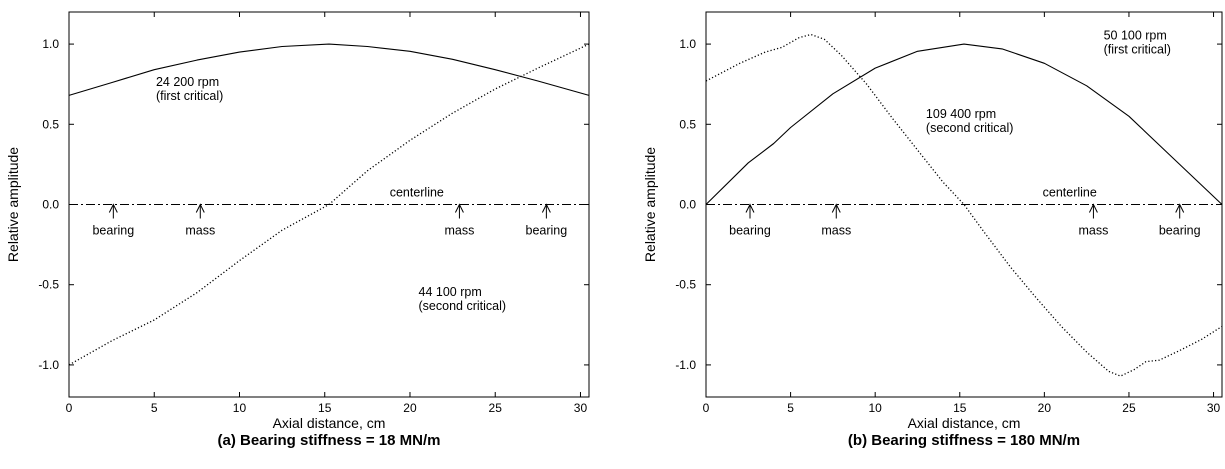 The width and height of the screenshot is (1225, 469). I want to click on caption-a: (a) Bearing stiffness = 18 MN/m, so click(329, 440).